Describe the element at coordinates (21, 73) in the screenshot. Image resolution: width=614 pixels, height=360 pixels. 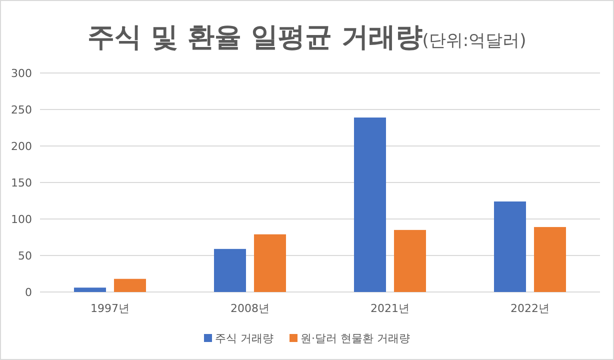
I see `y-tick-label: 300` at that location.